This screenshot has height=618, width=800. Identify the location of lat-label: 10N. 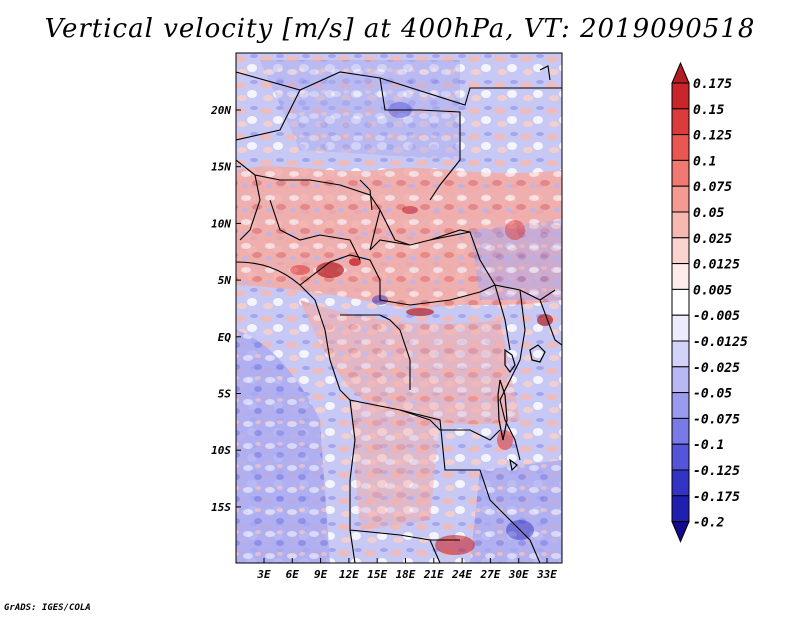
(221, 223).